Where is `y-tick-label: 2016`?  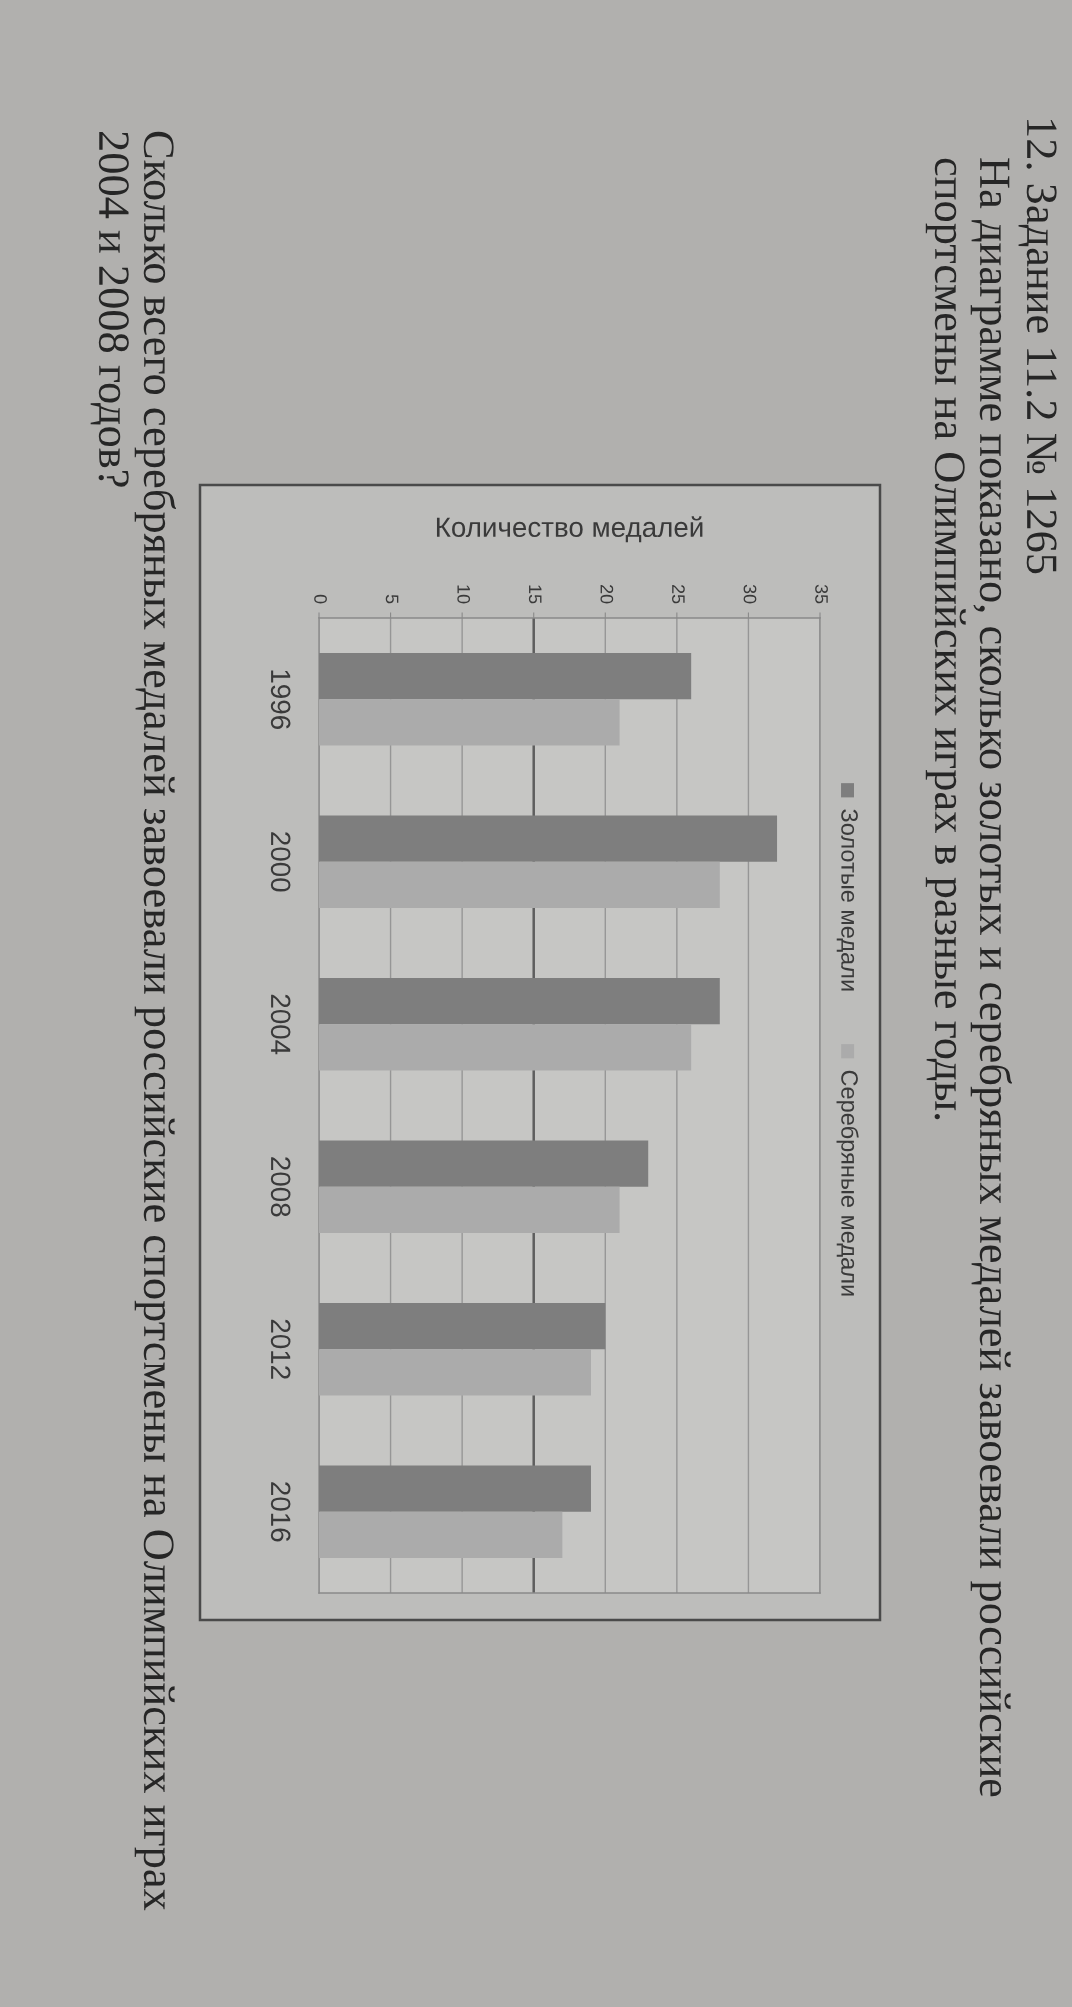 y-tick-label: 2016 is located at coordinates (280, 1512).